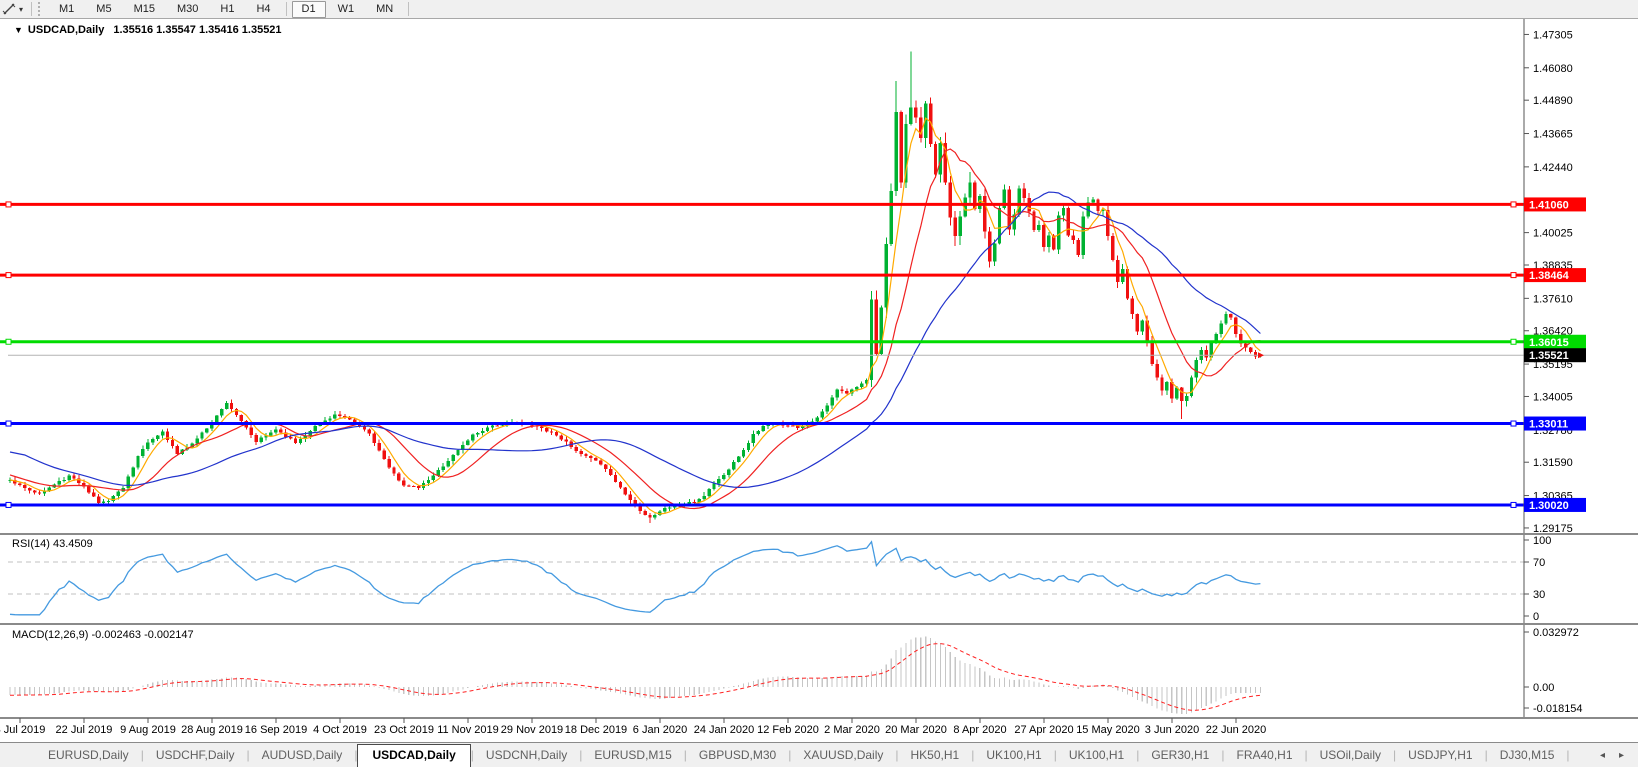  What do you see at coordinates (724, 730) in the screenshot?
I see `date-axis-tick: 24 Jan 2020` at bounding box center [724, 730].